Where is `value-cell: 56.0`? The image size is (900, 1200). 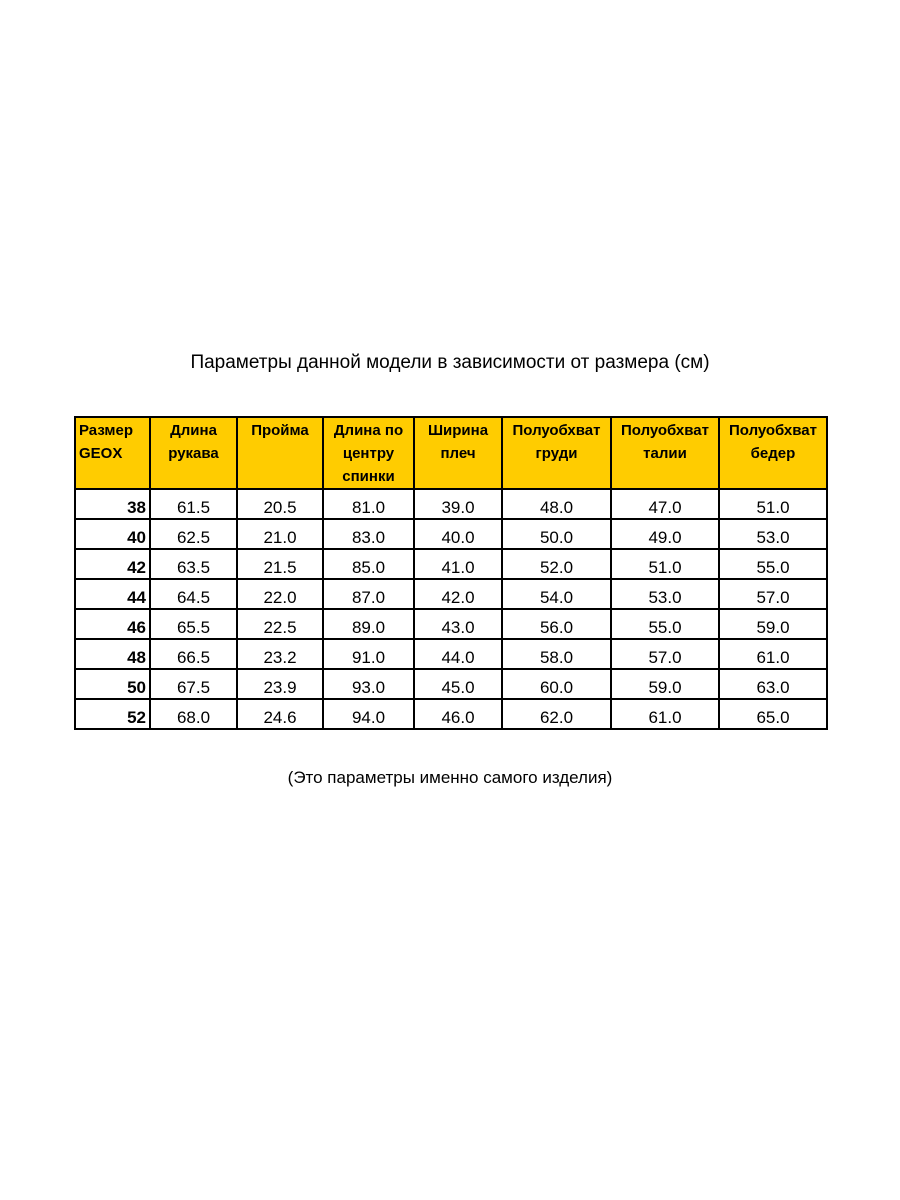
value-cell: 56.0 is located at coordinates (556, 624).